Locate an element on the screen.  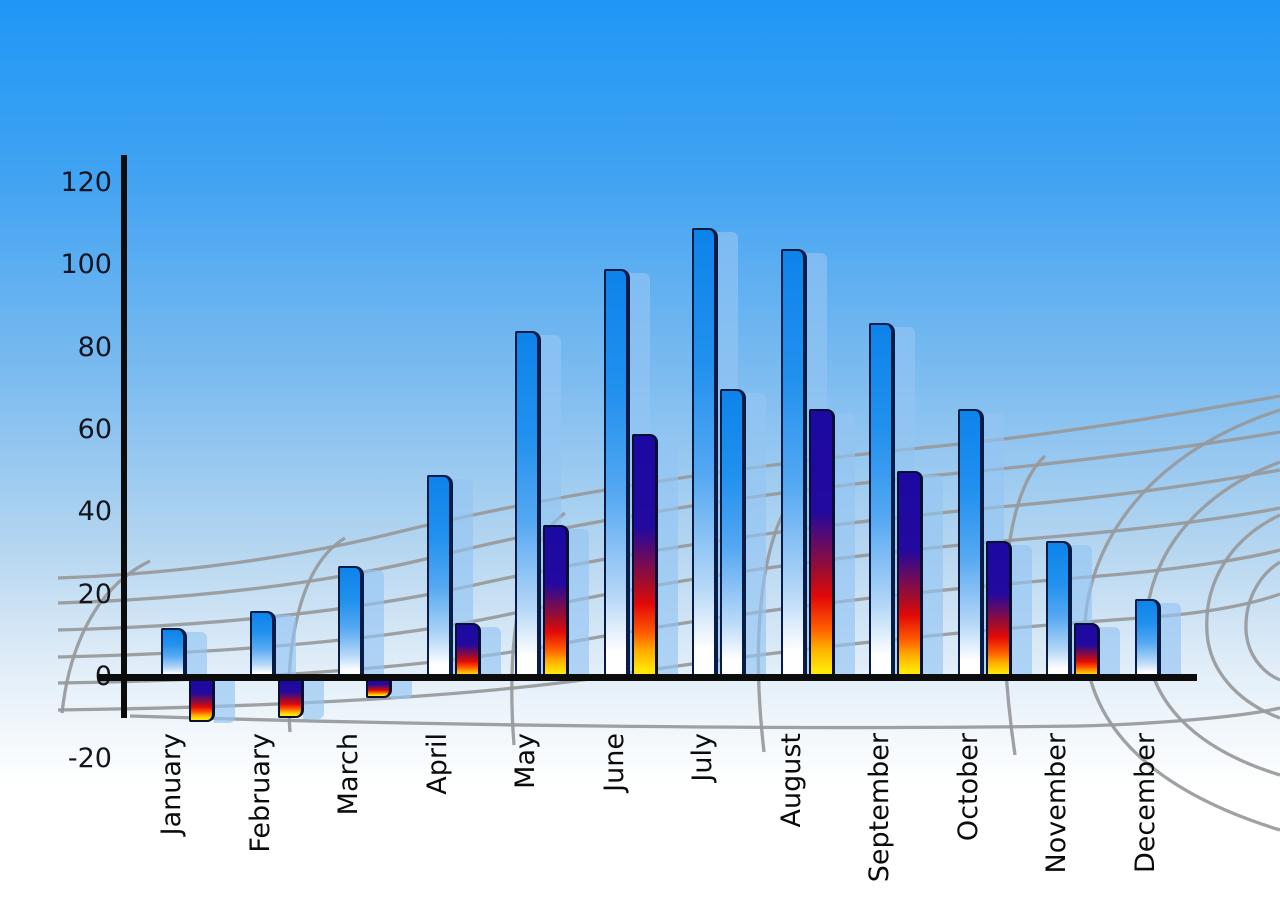
y-axis-tick-label: 80 is located at coordinates (94, 347).